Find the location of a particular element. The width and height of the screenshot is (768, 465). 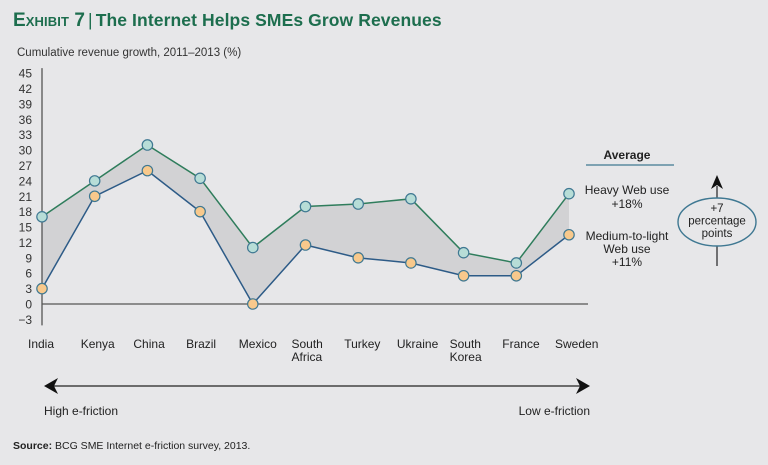

y-tick-label: 12 is located at coordinates (26, 243).